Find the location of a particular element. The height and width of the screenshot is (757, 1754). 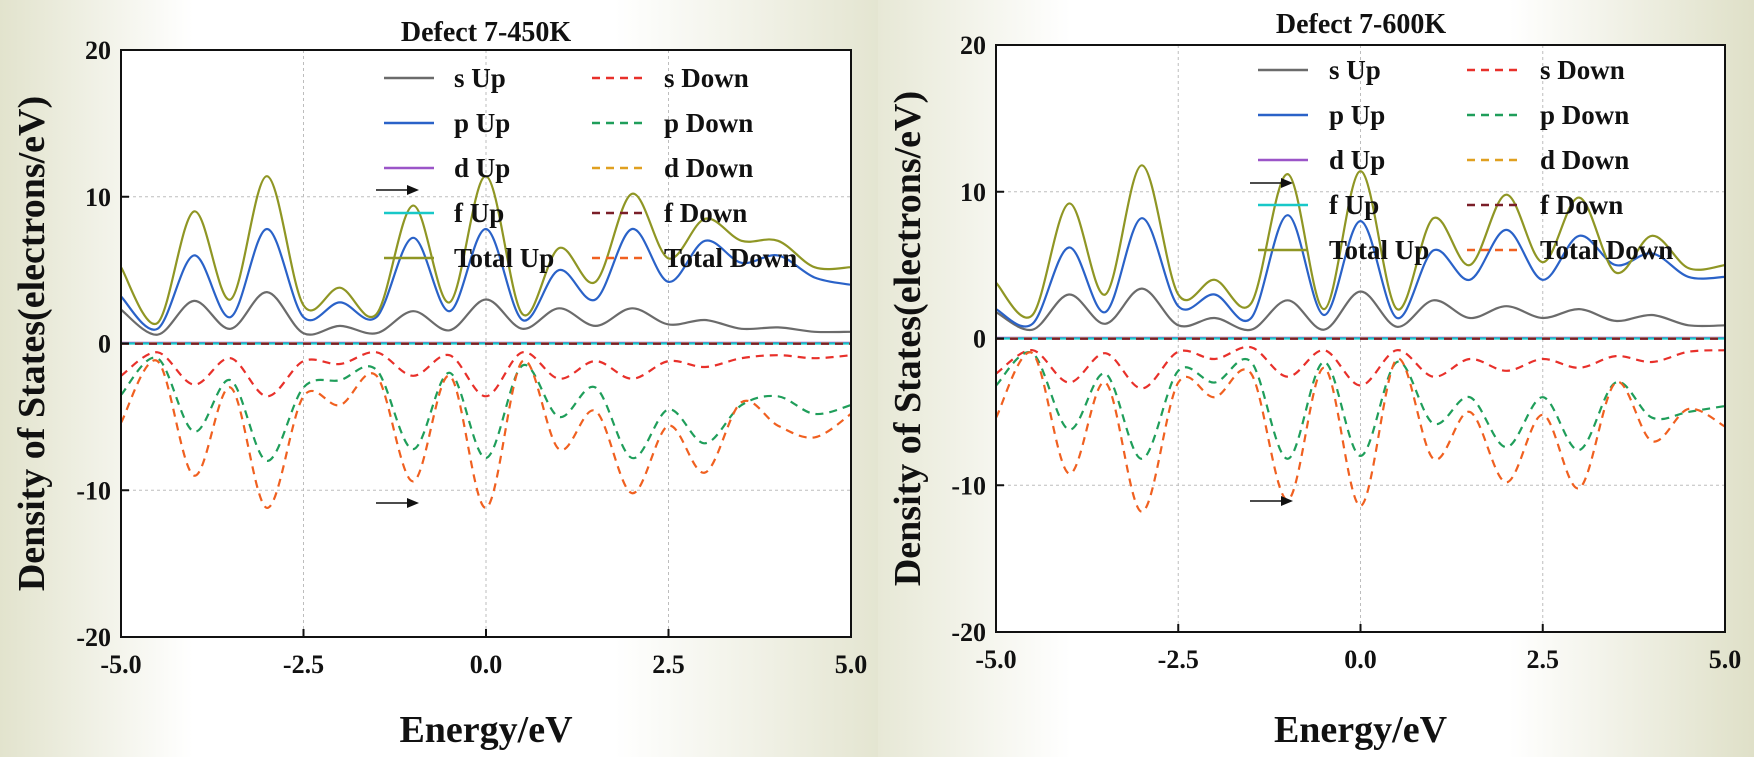

chart-title: Defect 7-600K is located at coordinates (1361, 24).